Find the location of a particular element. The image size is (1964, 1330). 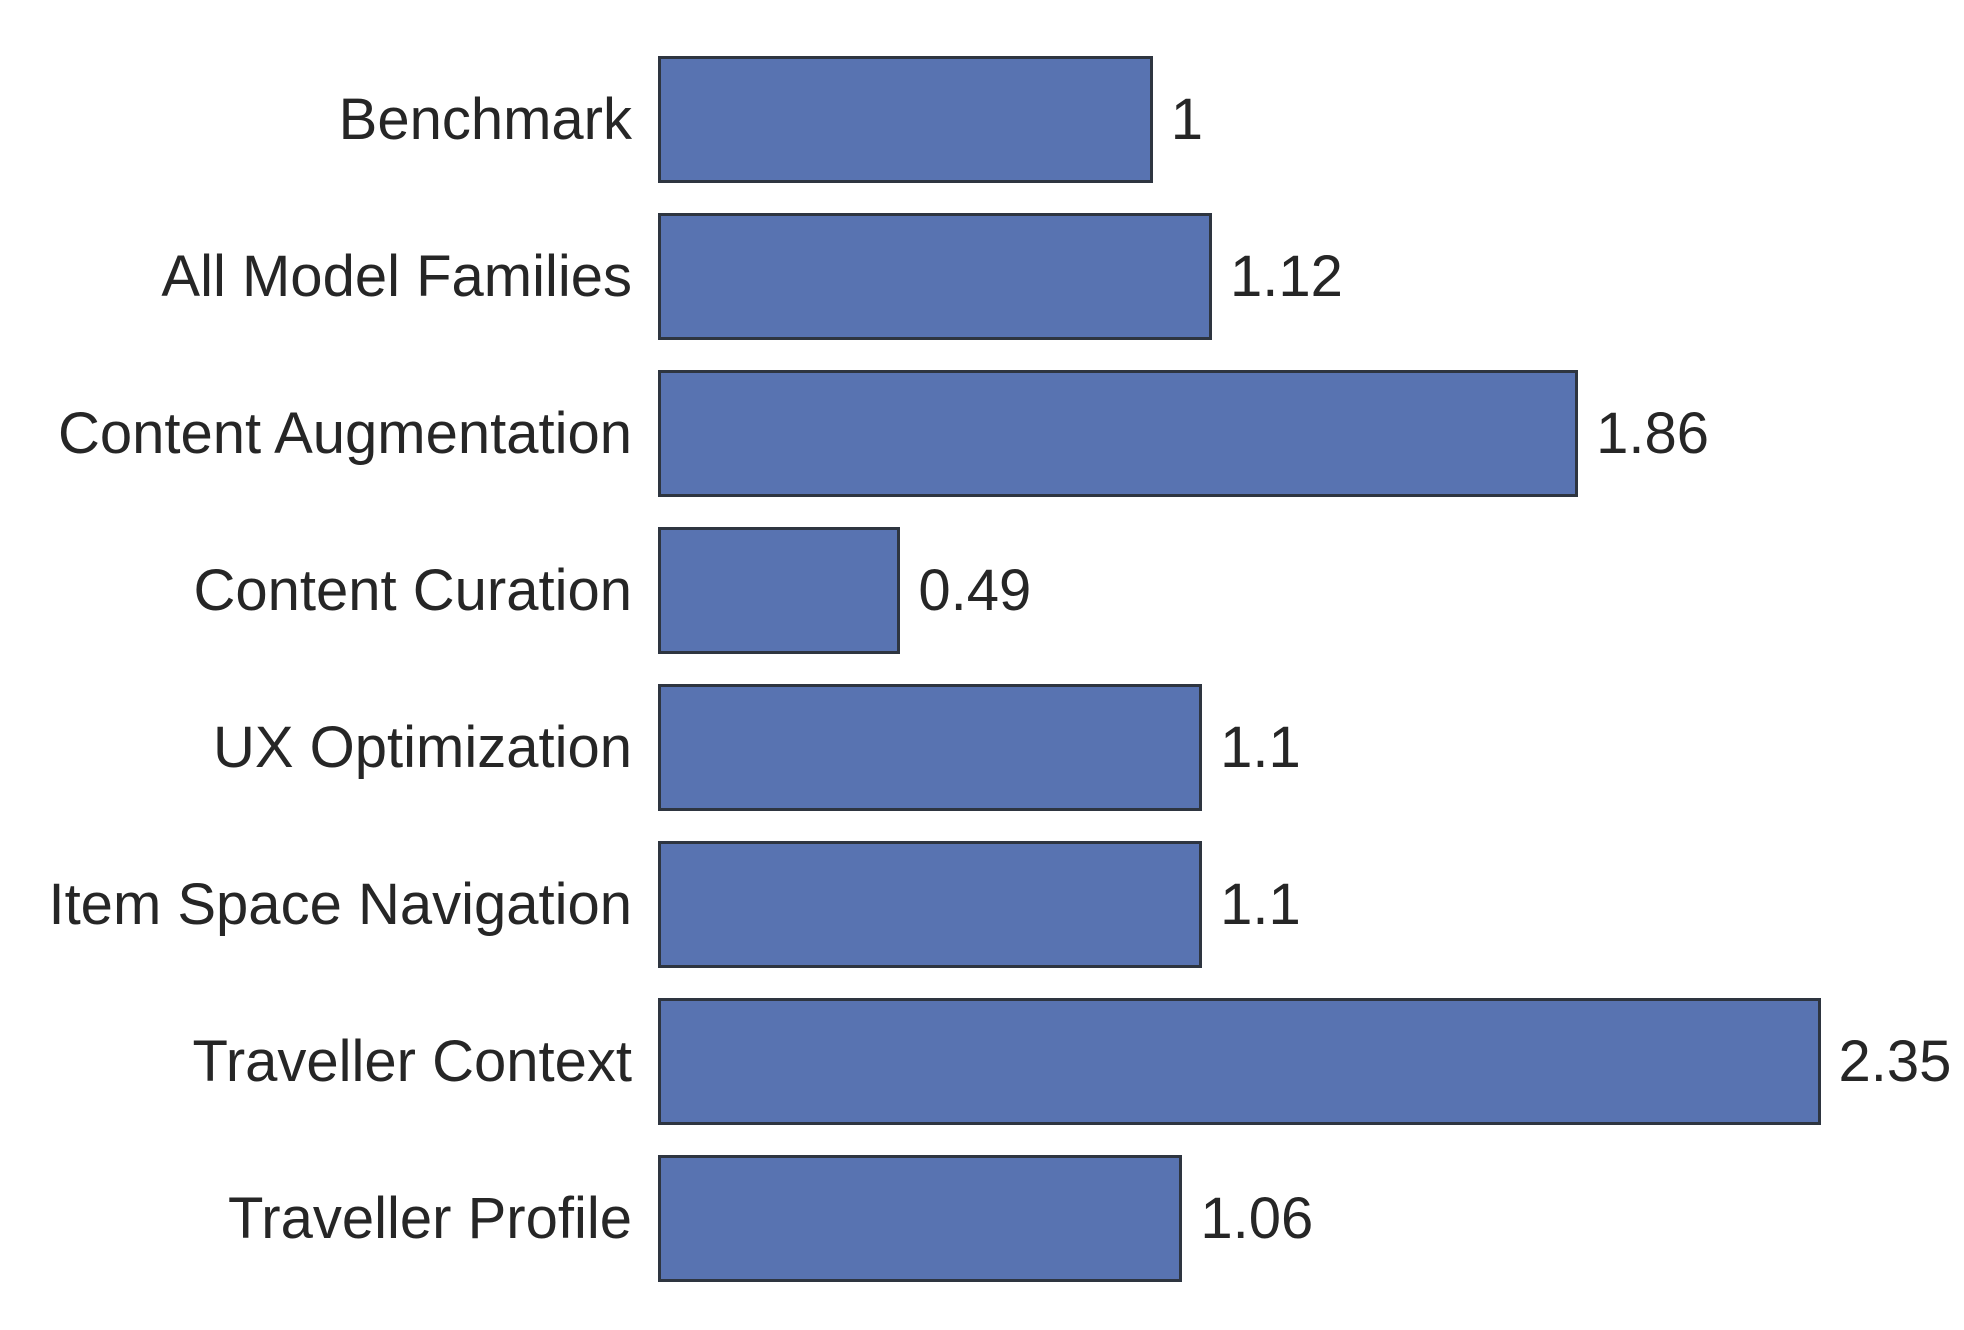

category-label: Benchmark is located at coordinates (485, 119).